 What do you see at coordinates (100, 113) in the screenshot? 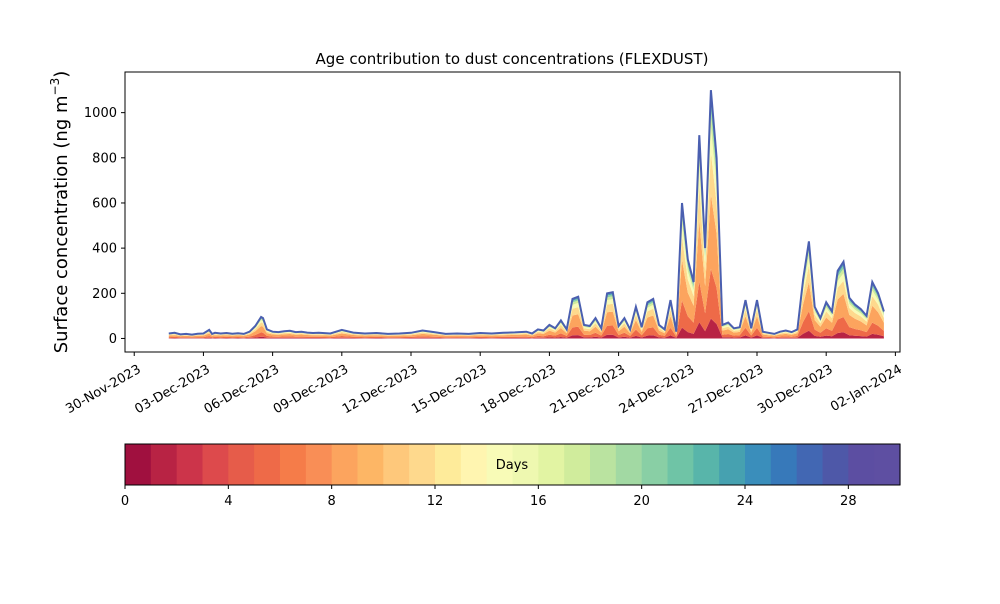
I see `y-tick-label: 1000` at bounding box center [100, 113].